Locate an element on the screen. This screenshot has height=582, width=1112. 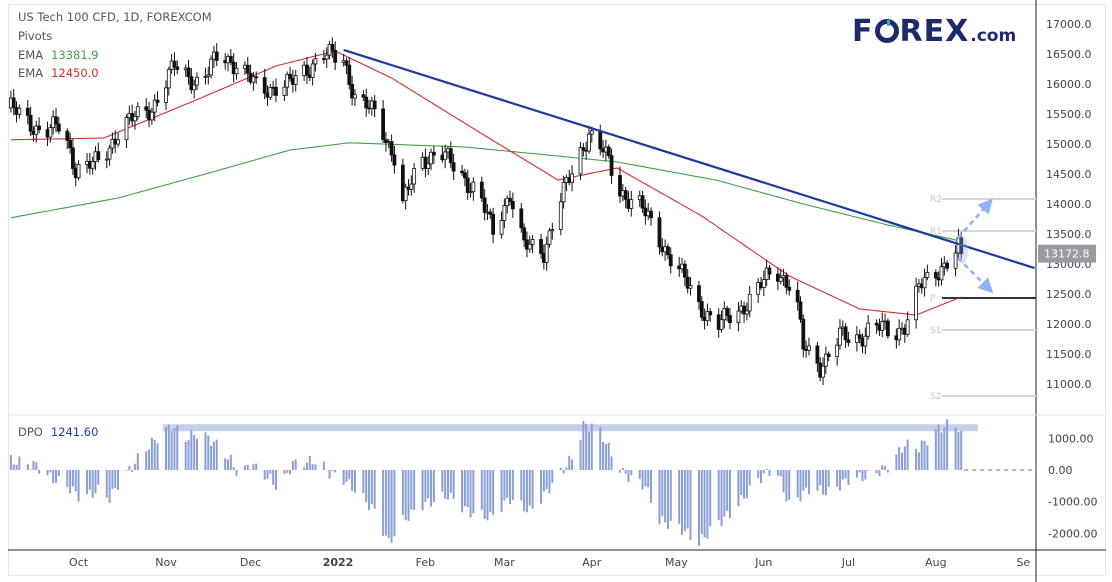
price-tick-label: 11000.0 is located at coordinates (1069, 384).